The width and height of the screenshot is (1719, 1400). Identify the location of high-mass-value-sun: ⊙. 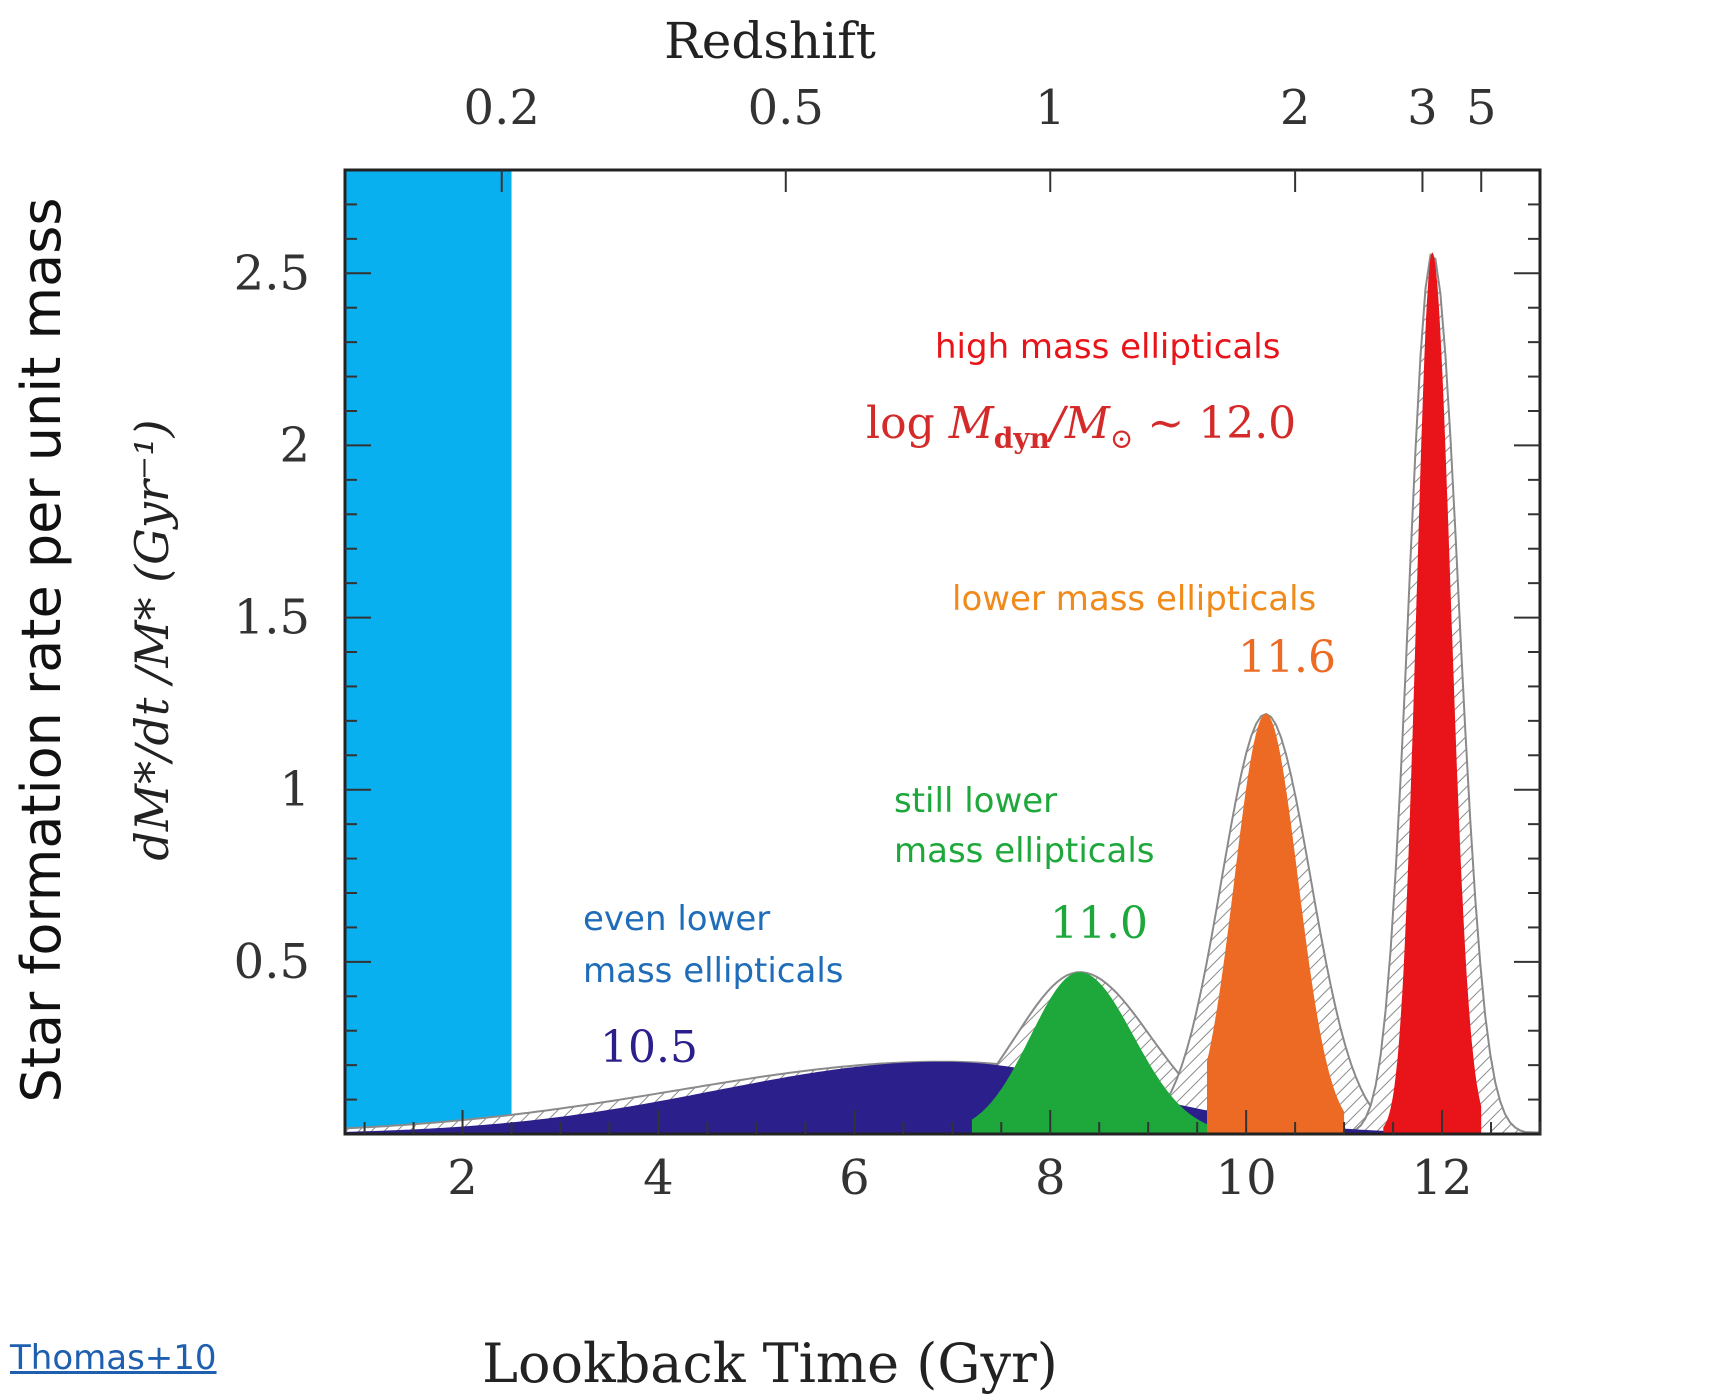
(1121, 438).